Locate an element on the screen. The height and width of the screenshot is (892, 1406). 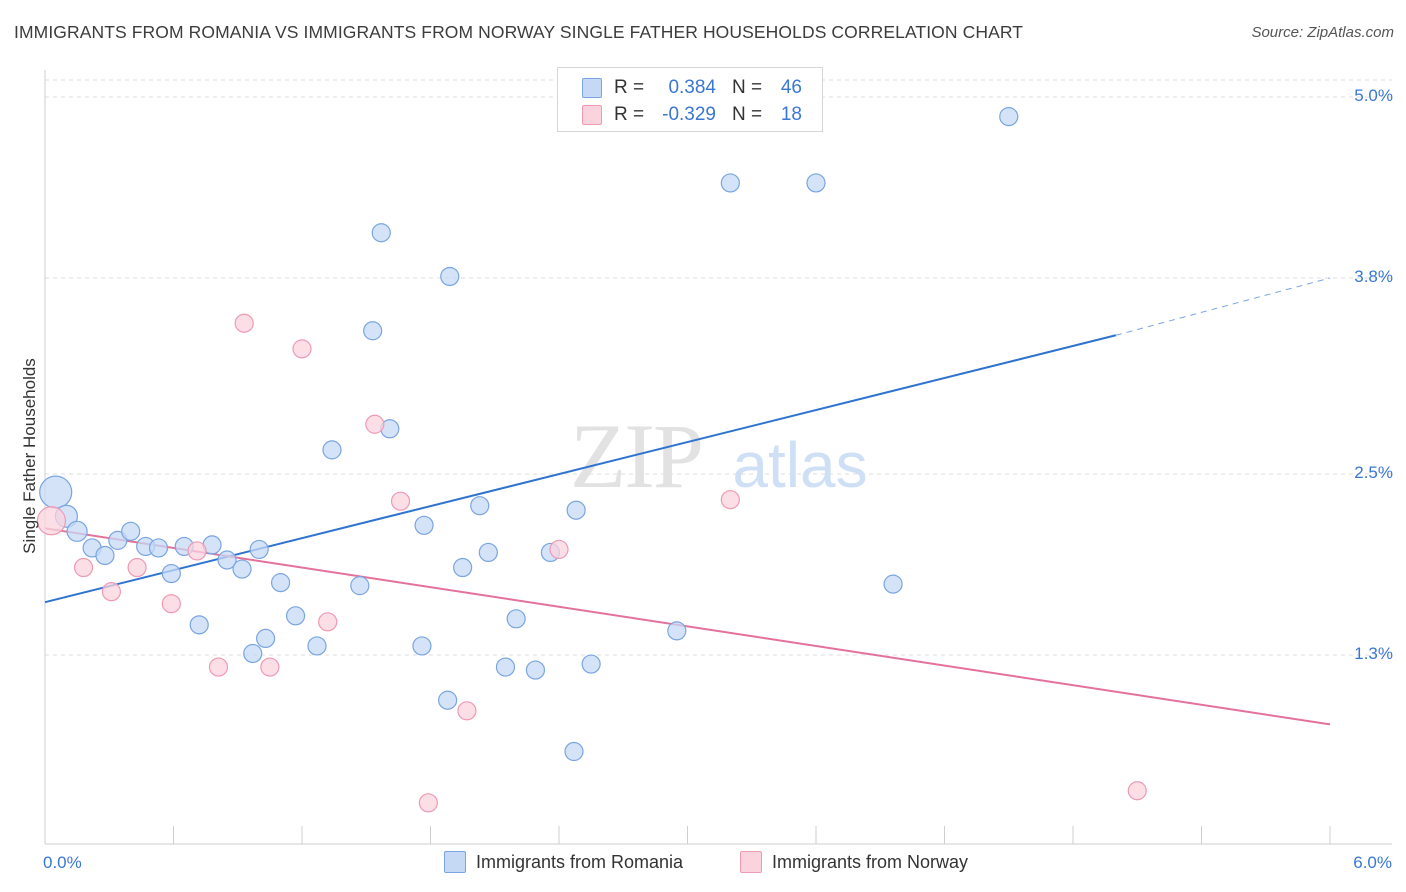
y-axis-title: Single Father Households is located at coordinates (29, 456).